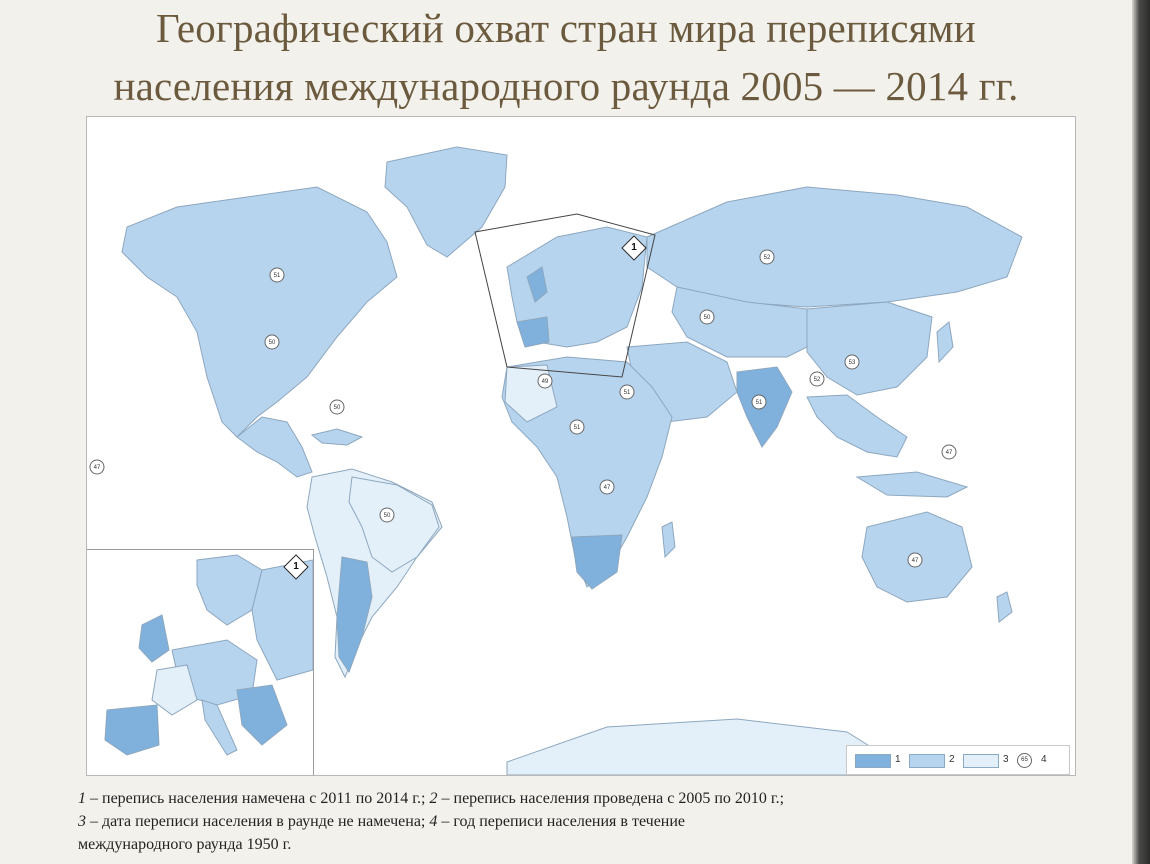 This screenshot has width=1150, height=864. What do you see at coordinates (749, 322) in the screenshot?
I see `central-asia` at bounding box center [749, 322].